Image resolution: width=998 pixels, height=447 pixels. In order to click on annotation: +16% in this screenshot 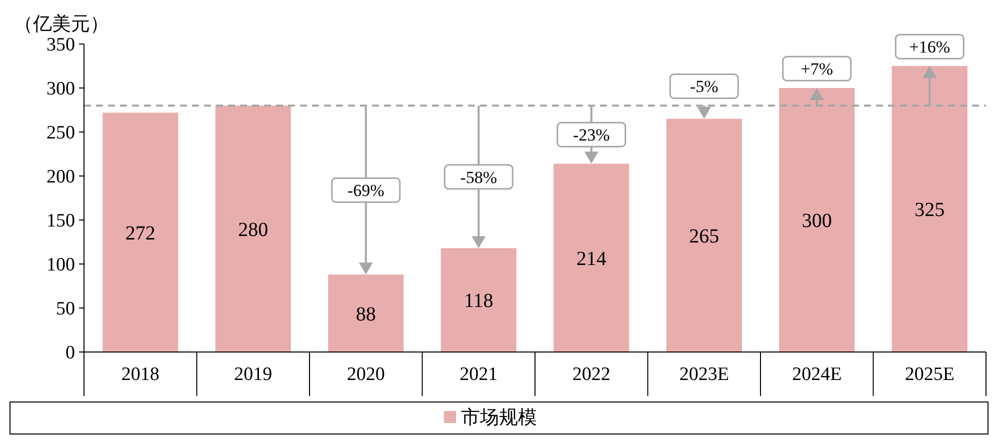, I will do `click(929, 47)`.